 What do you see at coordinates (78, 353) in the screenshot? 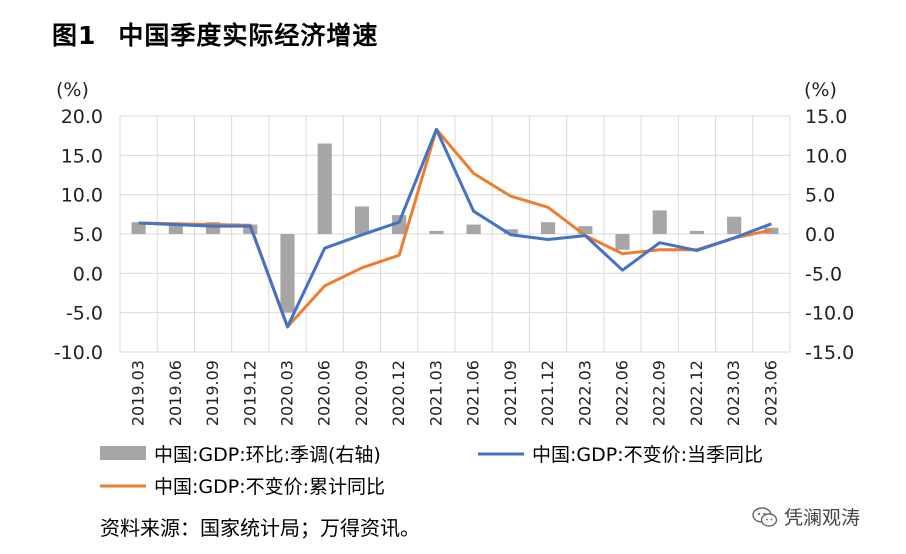
I see `left-tick-label: -10.0` at bounding box center [78, 353].